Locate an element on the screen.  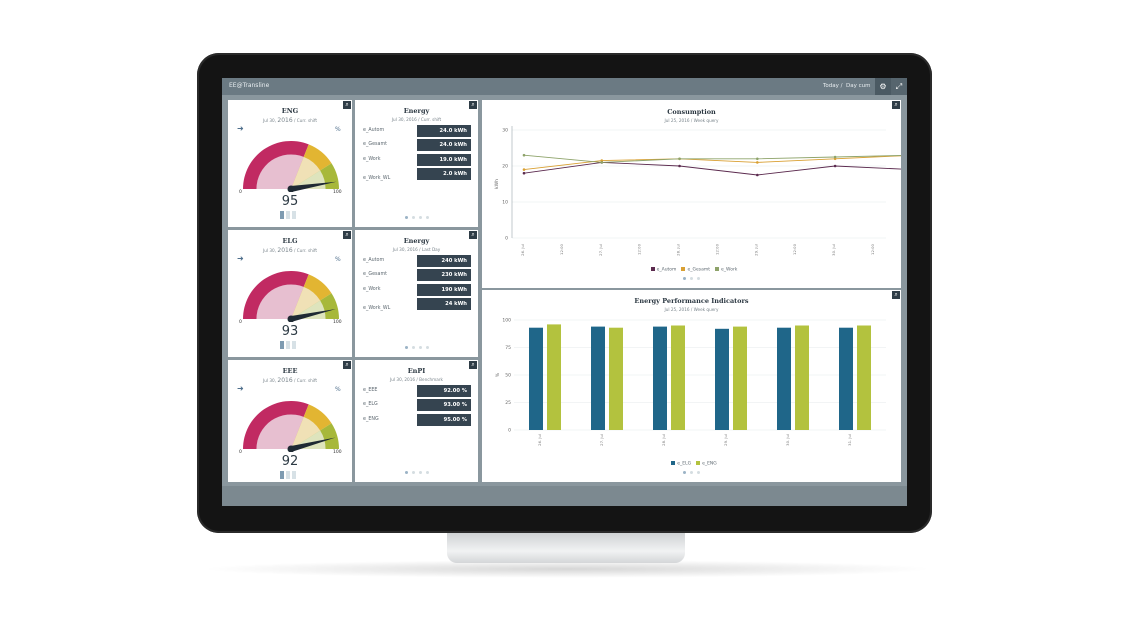
kpi-row-value: 93.00 % is located at coordinates (444, 405).